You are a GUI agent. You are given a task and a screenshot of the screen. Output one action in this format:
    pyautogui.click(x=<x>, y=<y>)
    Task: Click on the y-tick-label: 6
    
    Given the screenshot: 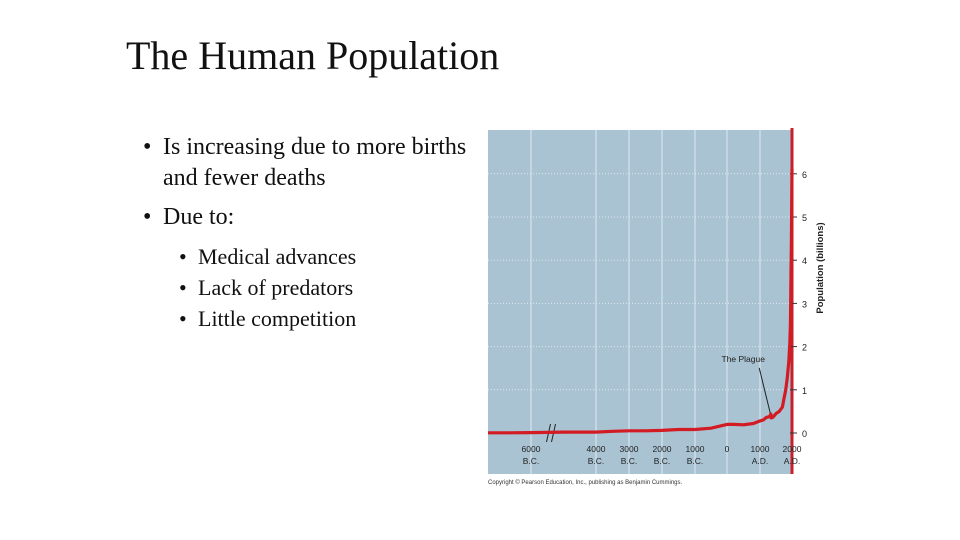 What is the action you would take?
    pyautogui.click(x=804, y=175)
    